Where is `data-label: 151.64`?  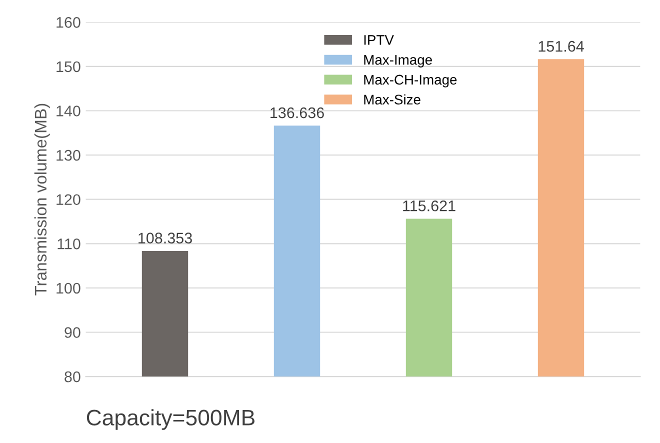
data-label: 151.64 is located at coordinates (561, 46).